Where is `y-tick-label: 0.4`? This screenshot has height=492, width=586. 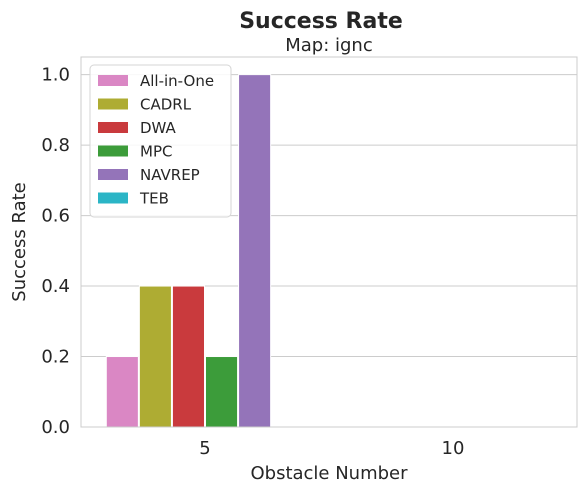 y-tick-label: 0.4 is located at coordinates (55, 286).